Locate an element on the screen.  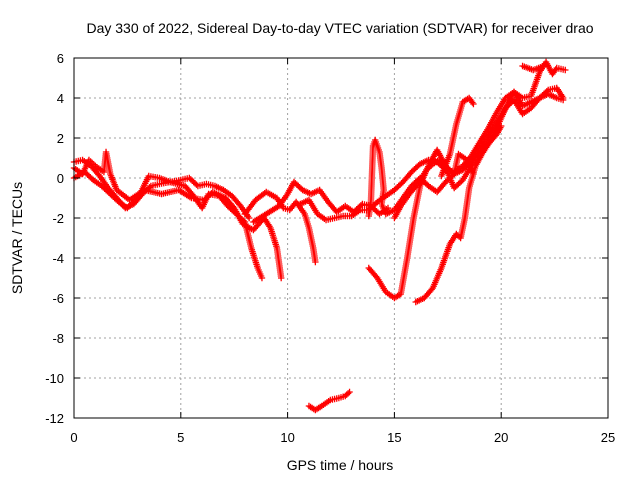
x-axis-label: GPS time / hours is located at coordinates (340, 465).